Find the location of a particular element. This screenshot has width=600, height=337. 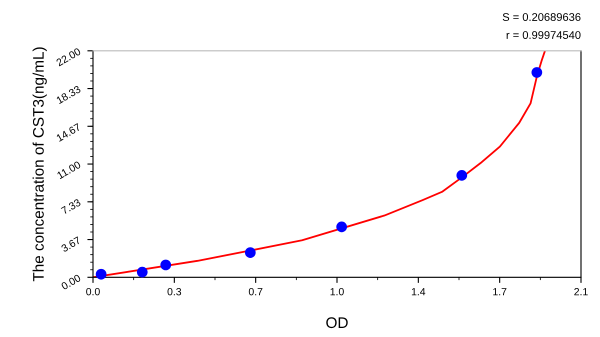

x-tick-label: 0.0 is located at coordinates (93, 292).